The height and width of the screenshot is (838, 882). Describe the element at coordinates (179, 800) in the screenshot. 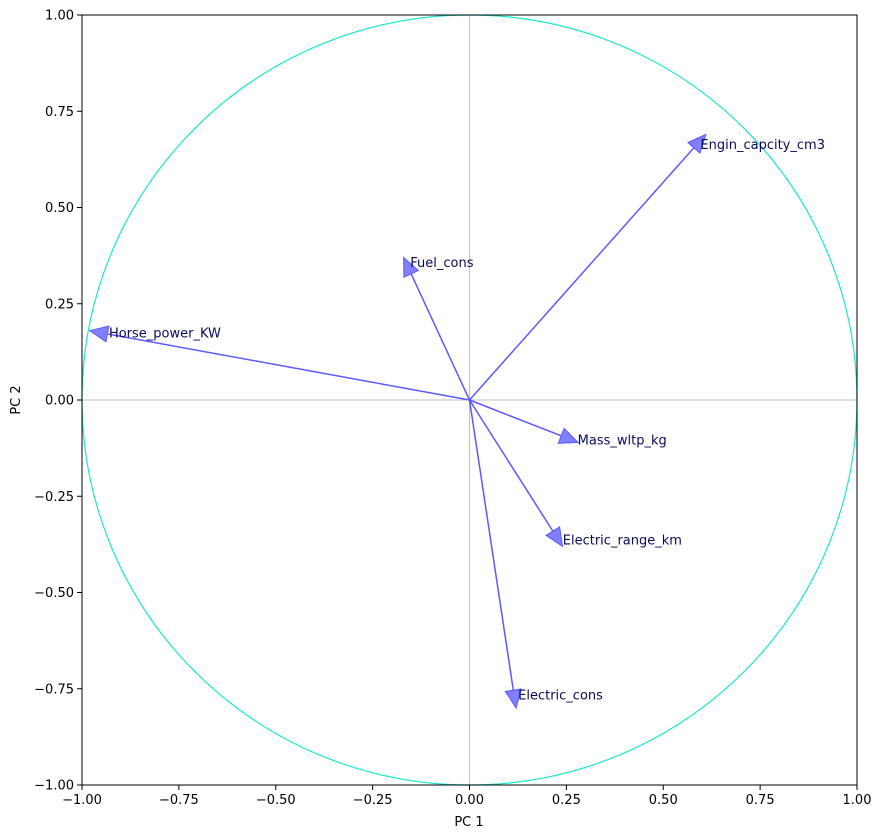

I see `x-tick-label-1: −0.75` at that location.